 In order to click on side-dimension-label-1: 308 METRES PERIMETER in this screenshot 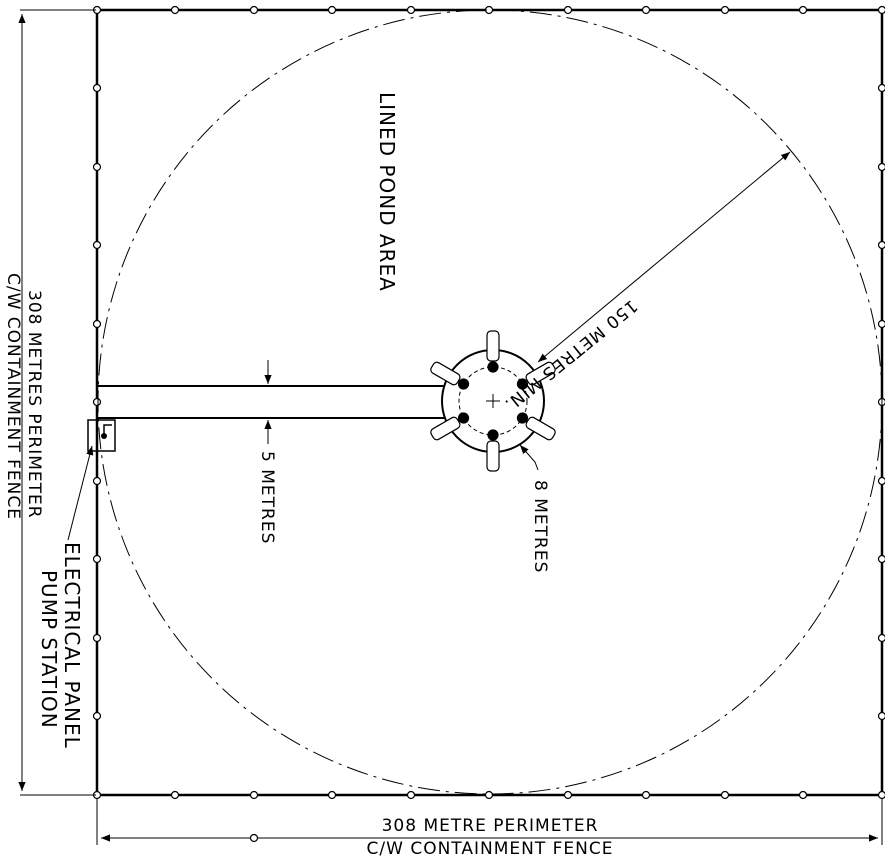, I will do `click(34, 404)`.